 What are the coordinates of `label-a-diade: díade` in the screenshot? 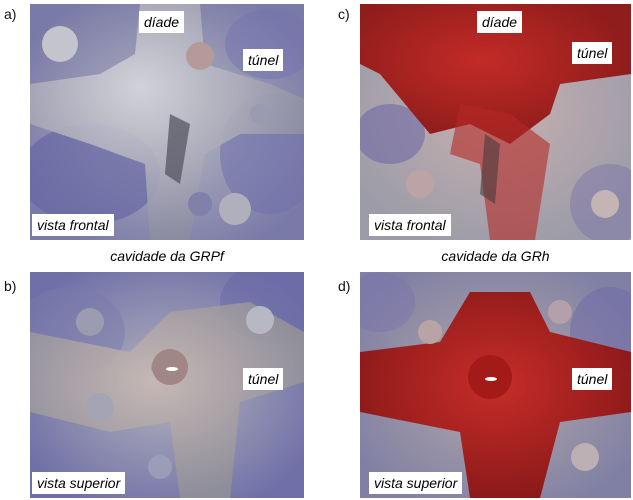 It's located at (162, 22).